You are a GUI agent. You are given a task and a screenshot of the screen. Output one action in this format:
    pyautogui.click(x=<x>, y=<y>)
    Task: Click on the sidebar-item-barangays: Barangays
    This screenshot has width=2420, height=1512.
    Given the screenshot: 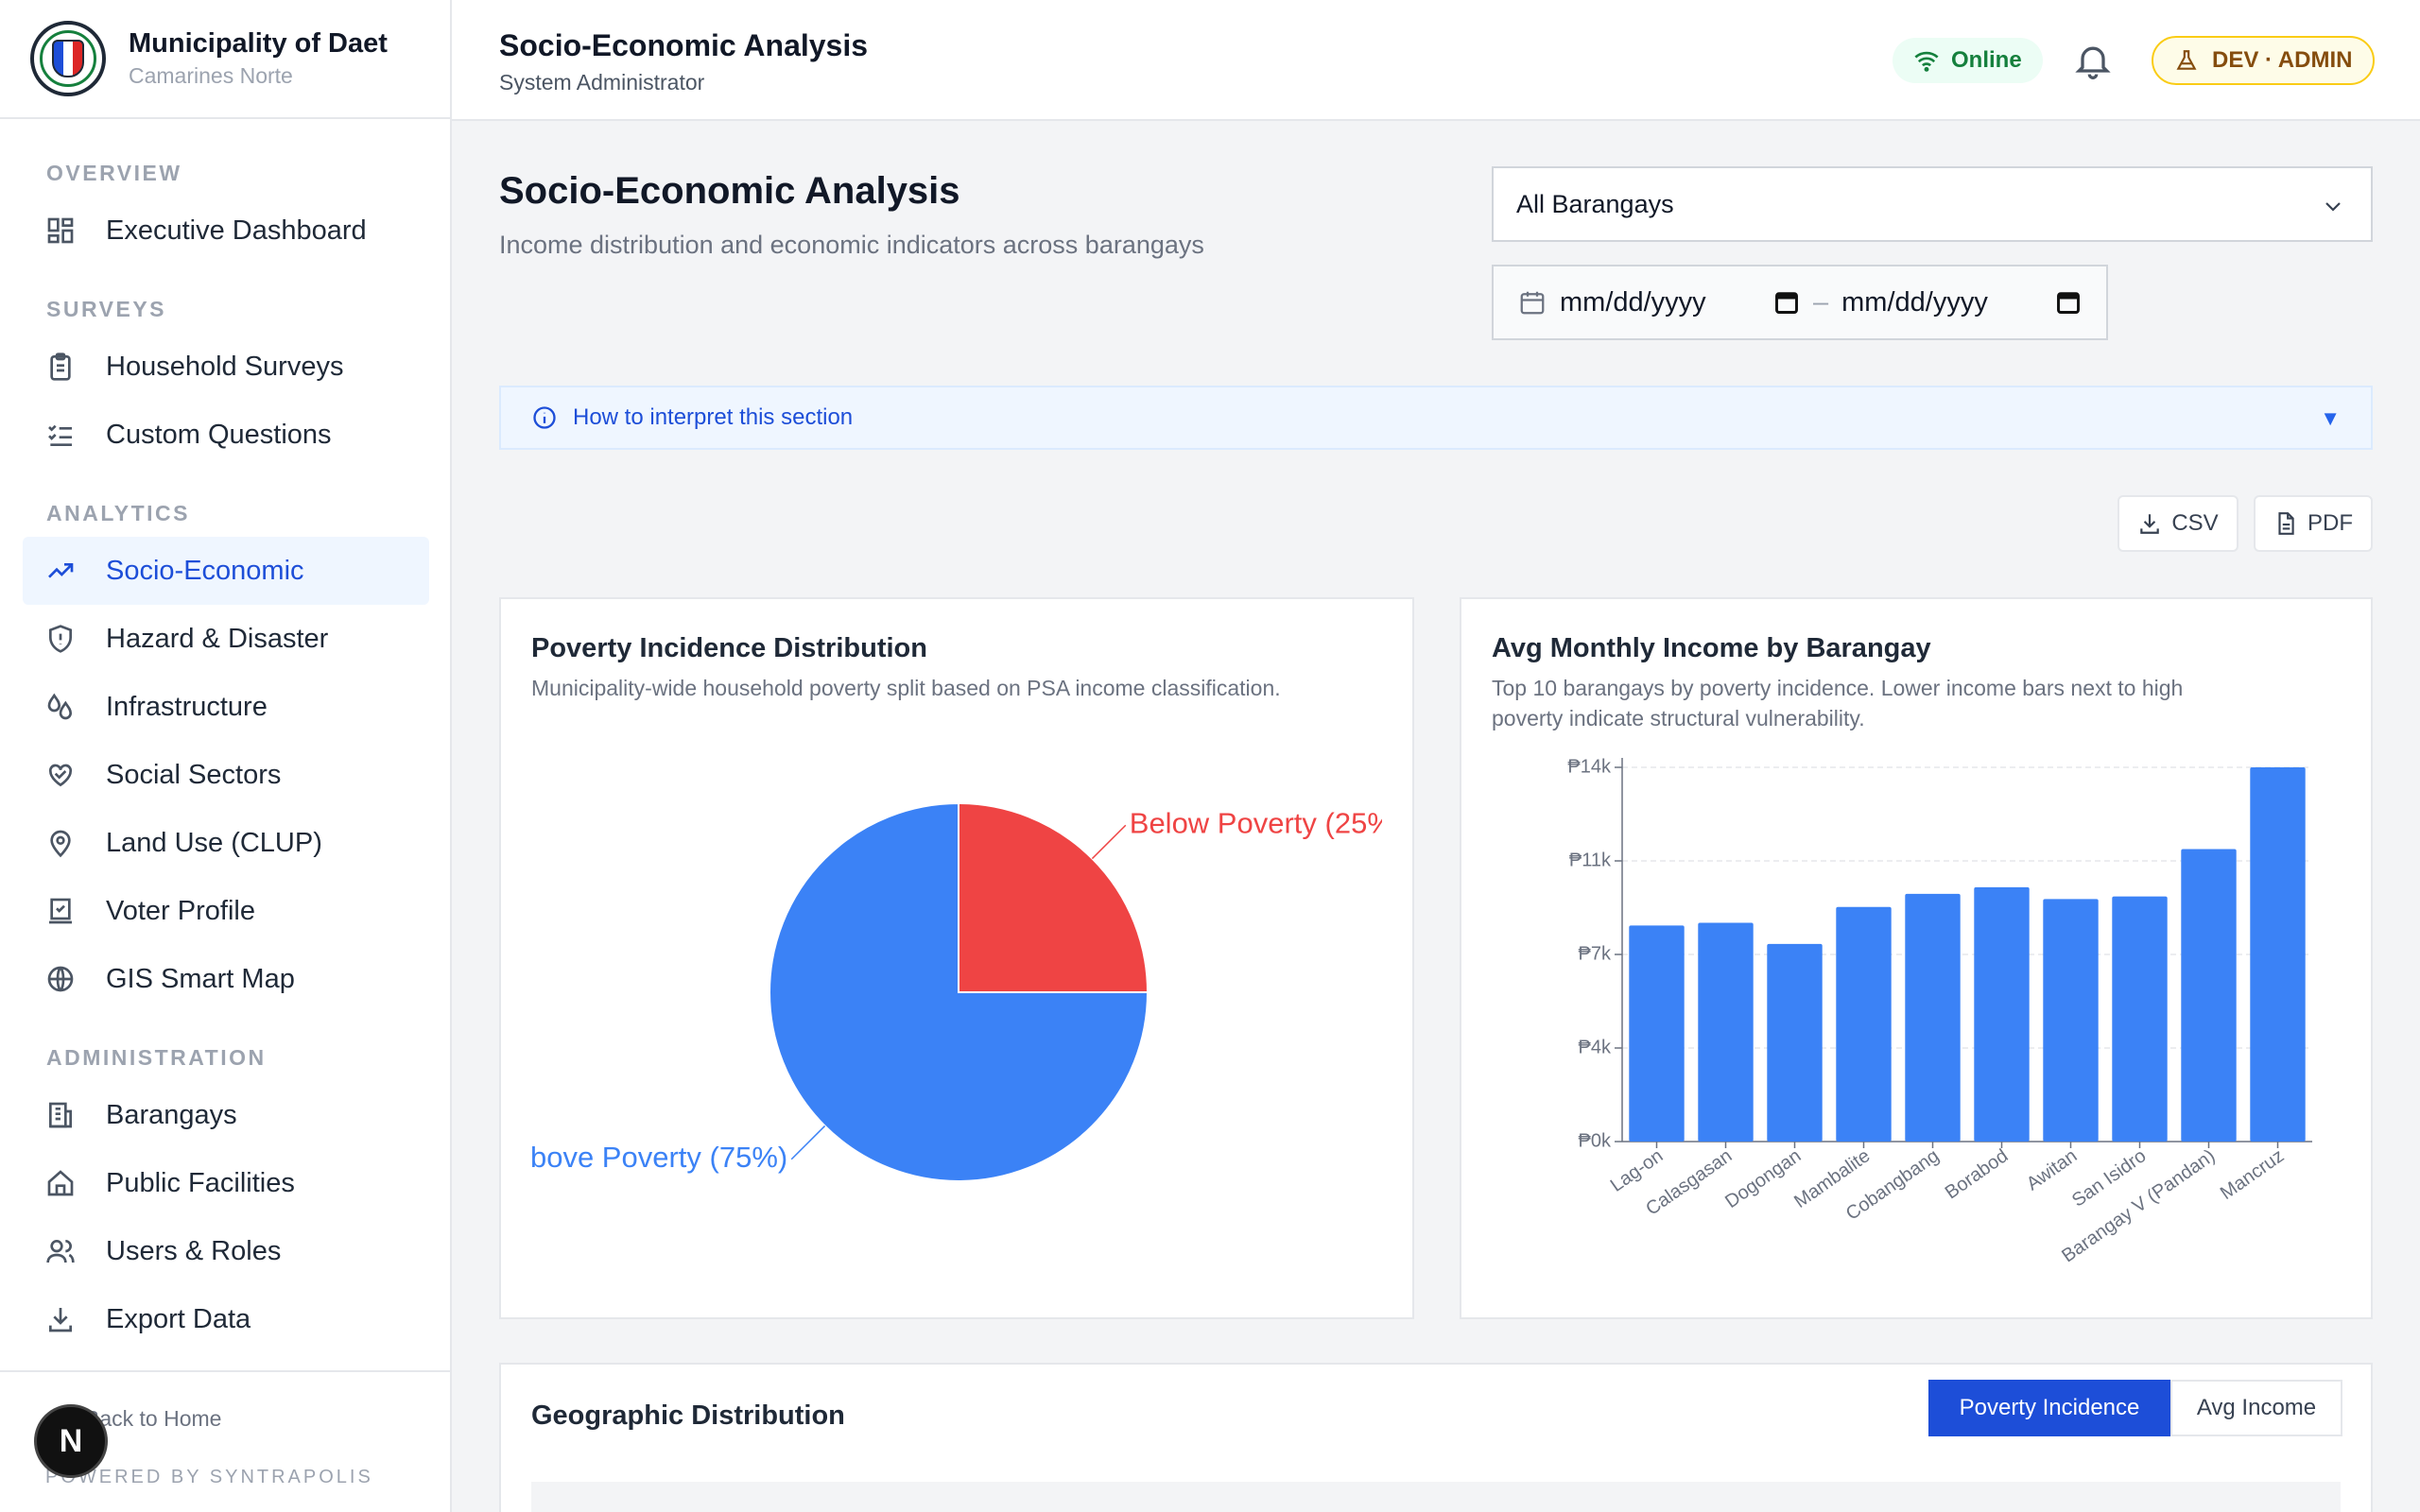 What is the action you would take?
    pyautogui.click(x=226, y=1115)
    